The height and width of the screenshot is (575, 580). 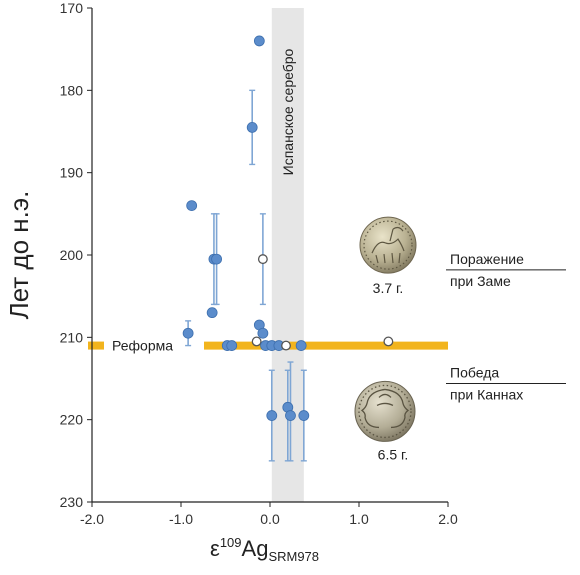 What do you see at coordinates (72, 8) in the screenshot?
I see `y-tick-label: 170` at bounding box center [72, 8].